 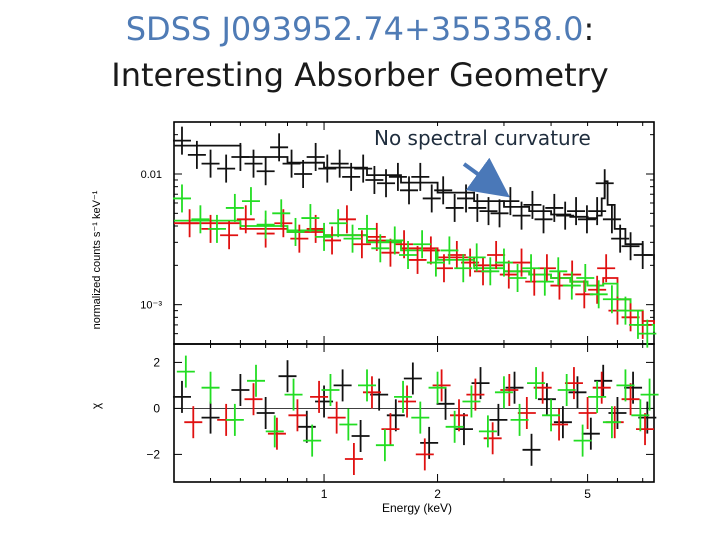 What do you see at coordinates (156, 362) in the screenshot?
I see `y-tick-label: 2` at bounding box center [156, 362].